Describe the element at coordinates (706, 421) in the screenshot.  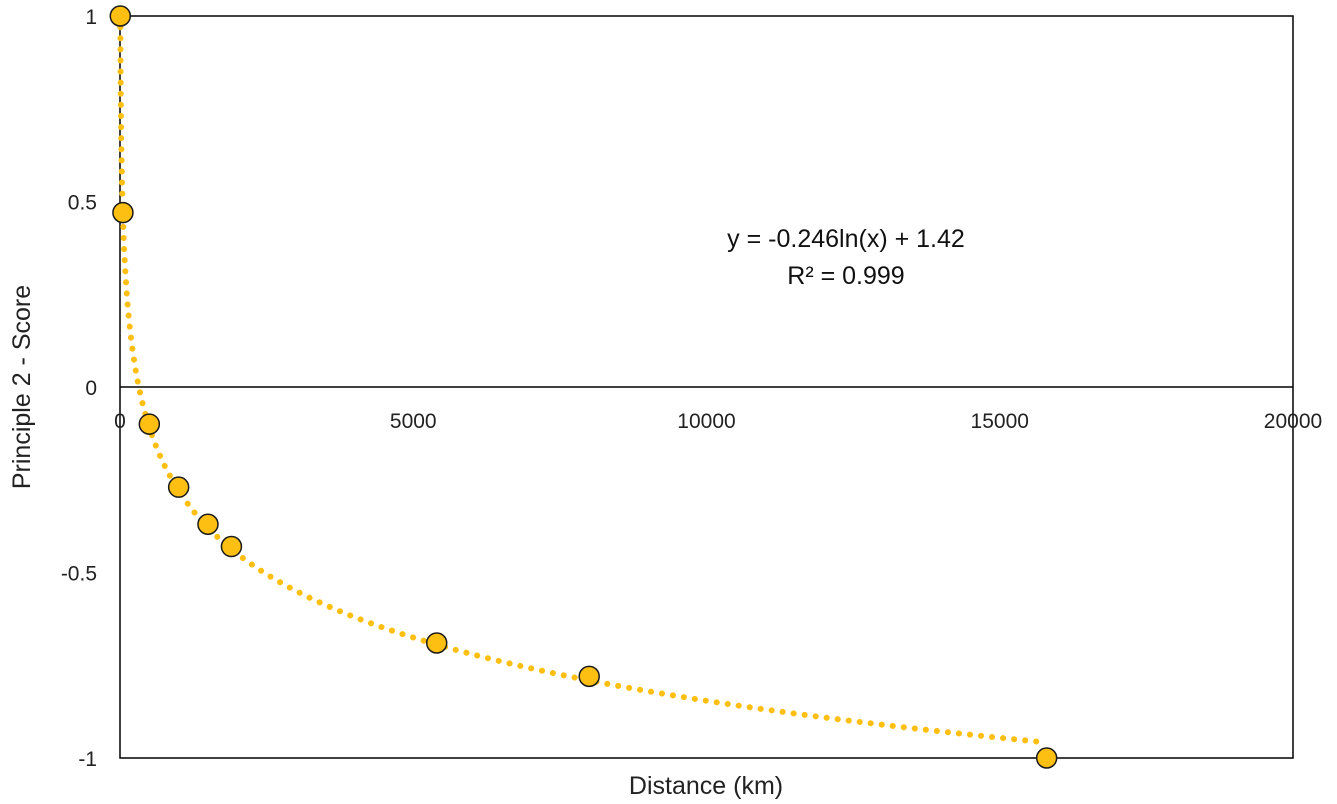
I see `x-tick-label: 10000` at that location.